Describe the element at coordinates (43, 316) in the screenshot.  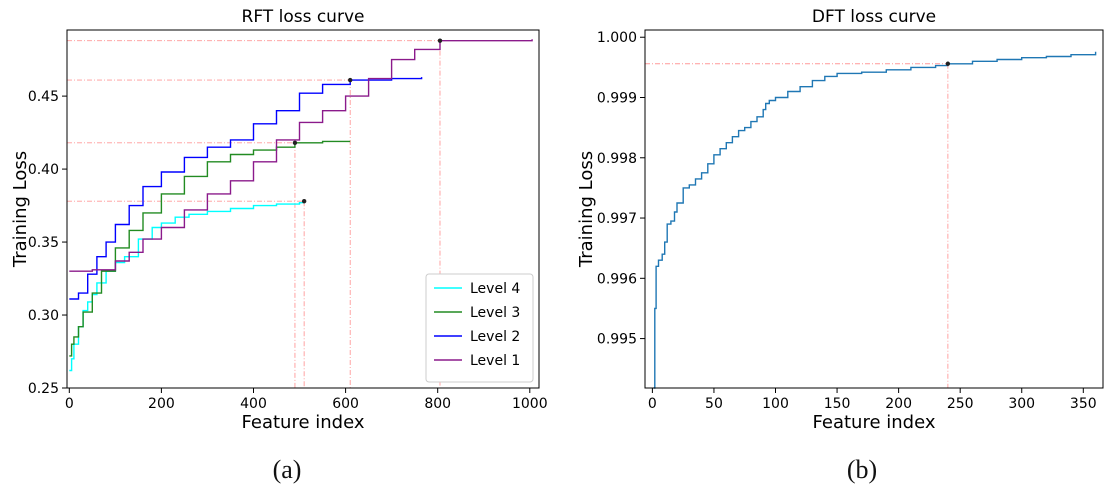
I see `y-tick-label: 0.30` at that location.